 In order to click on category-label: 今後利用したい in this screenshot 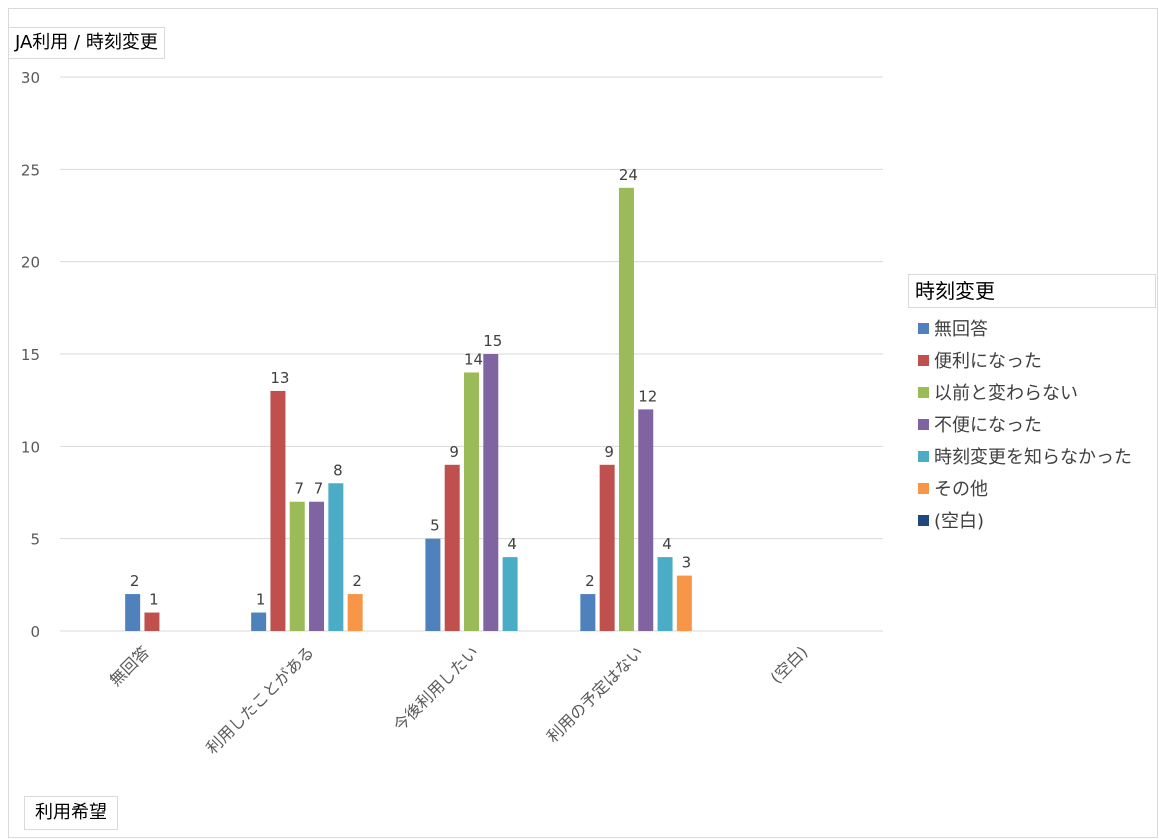, I will do `click(436, 688)`.